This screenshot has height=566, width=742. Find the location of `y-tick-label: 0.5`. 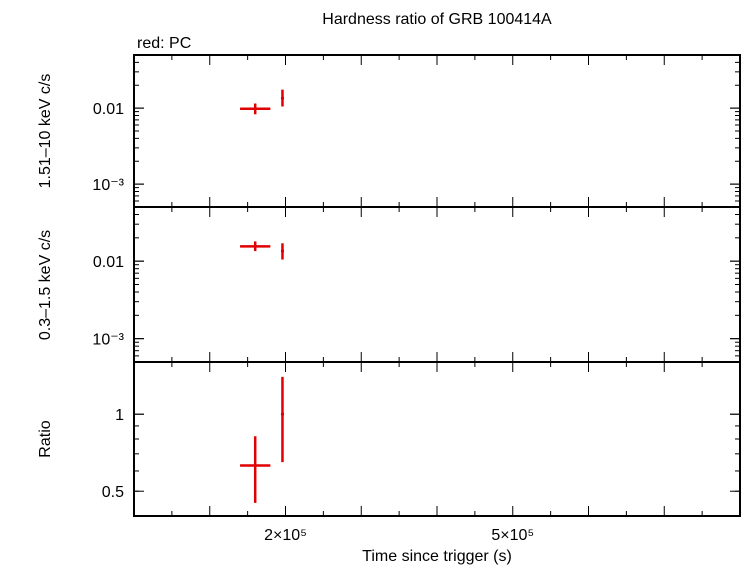

y-tick-label: 0.5 is located at coordinates (113, 492).